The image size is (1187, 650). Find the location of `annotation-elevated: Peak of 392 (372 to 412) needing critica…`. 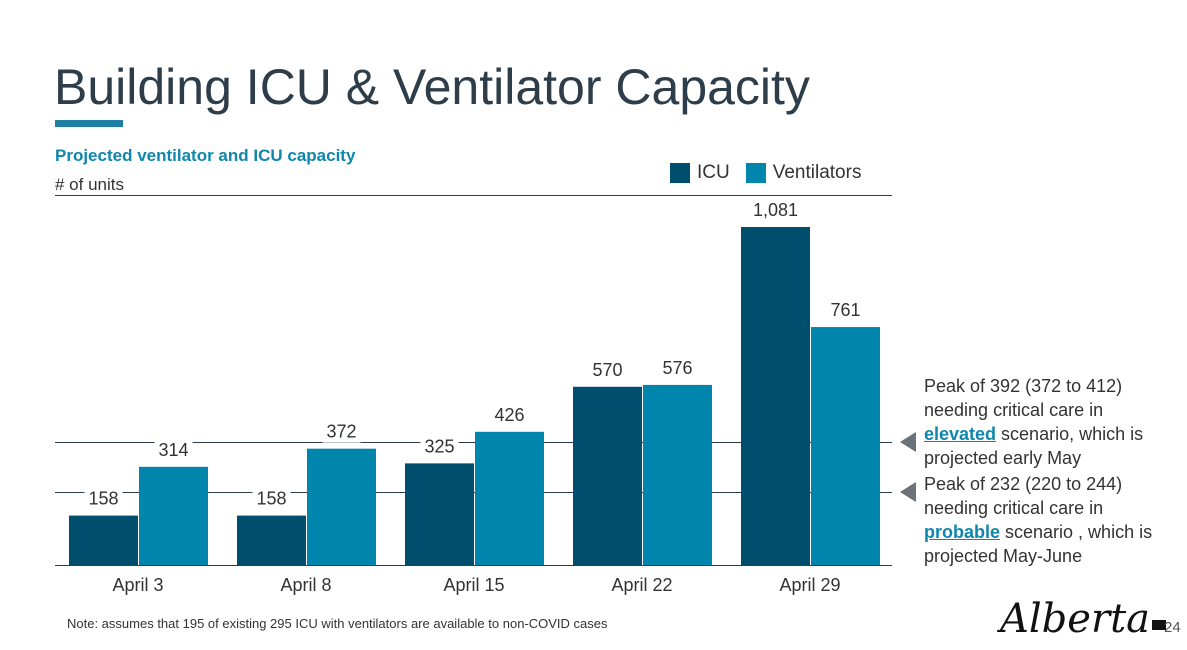

annotation-elevated: Peak of 392 (372 to 412) needing critica… is located at coordinates (1049, 422).